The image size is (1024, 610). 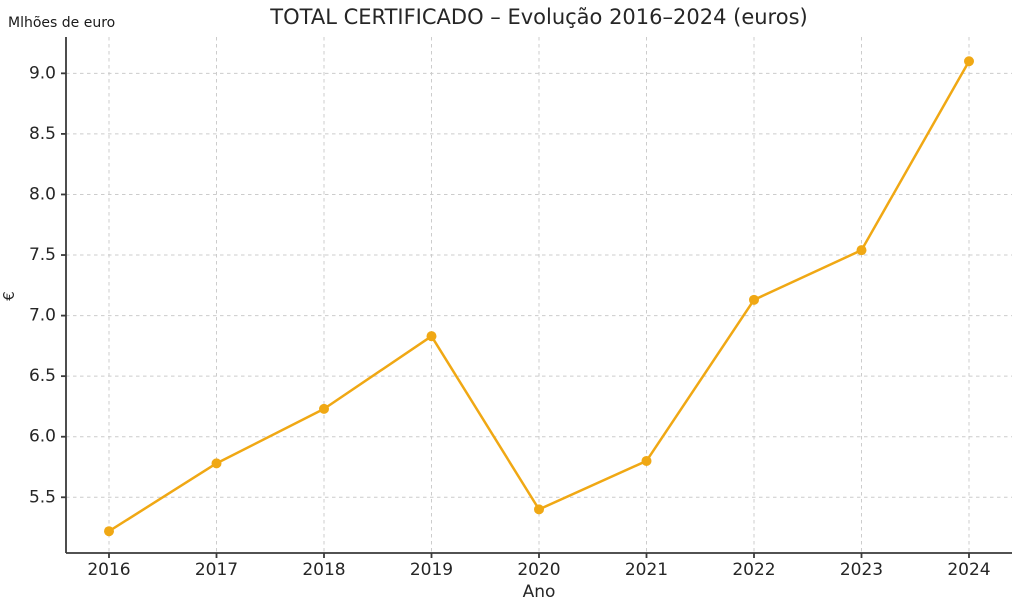 What do you see at coordinates (42, 194) in the screenshot?
I see `y-tick-label: 8.0` at bounding box center [42, 194].